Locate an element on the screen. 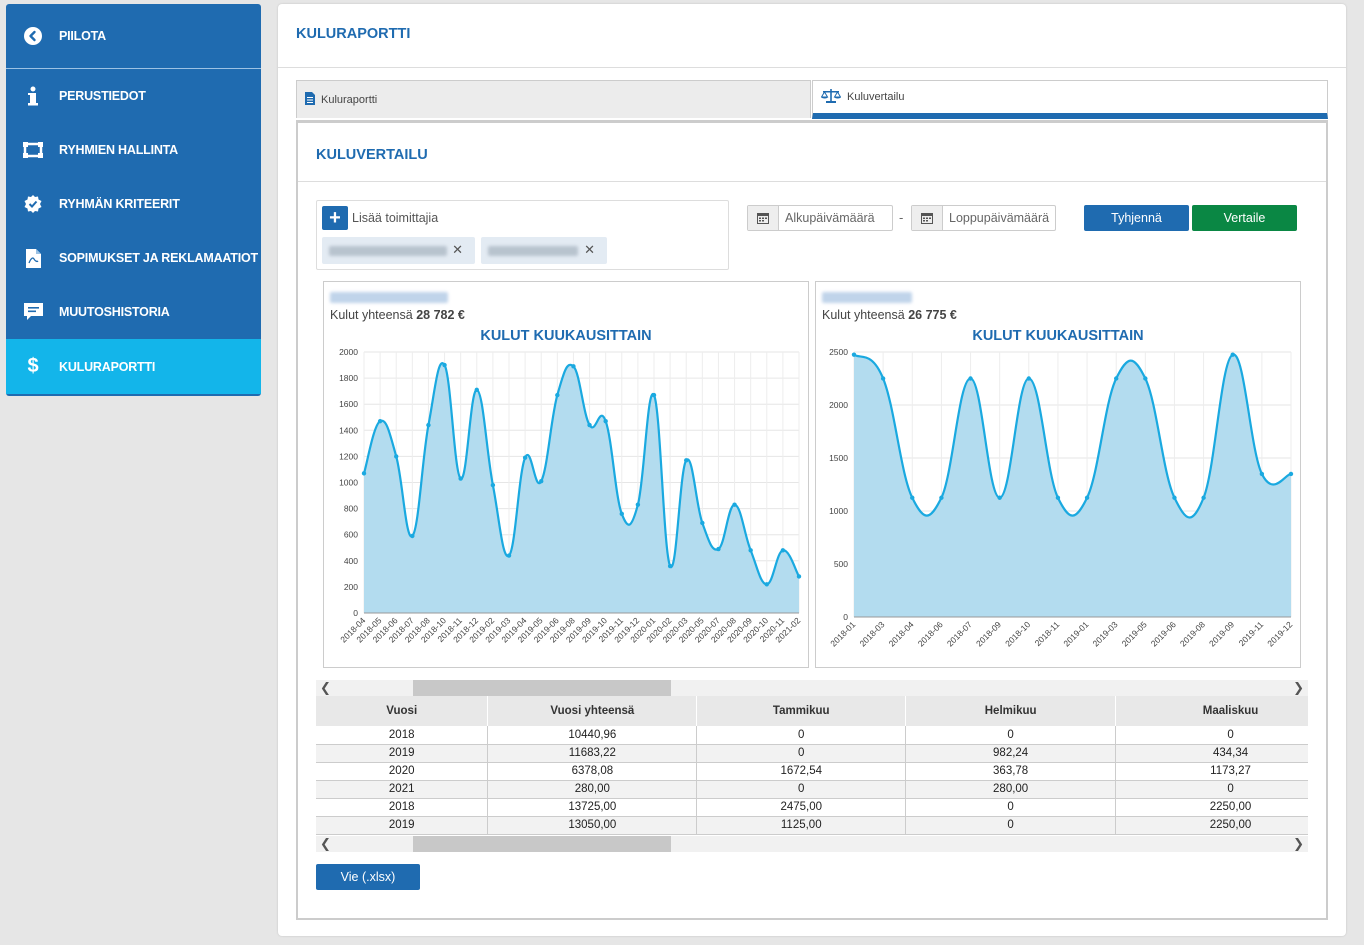 This screenshot has width=1364, height=945. sidebar-item-label: SOPIMUKSET JA REKLAMAATIOT is located at coordinates (158, 258).